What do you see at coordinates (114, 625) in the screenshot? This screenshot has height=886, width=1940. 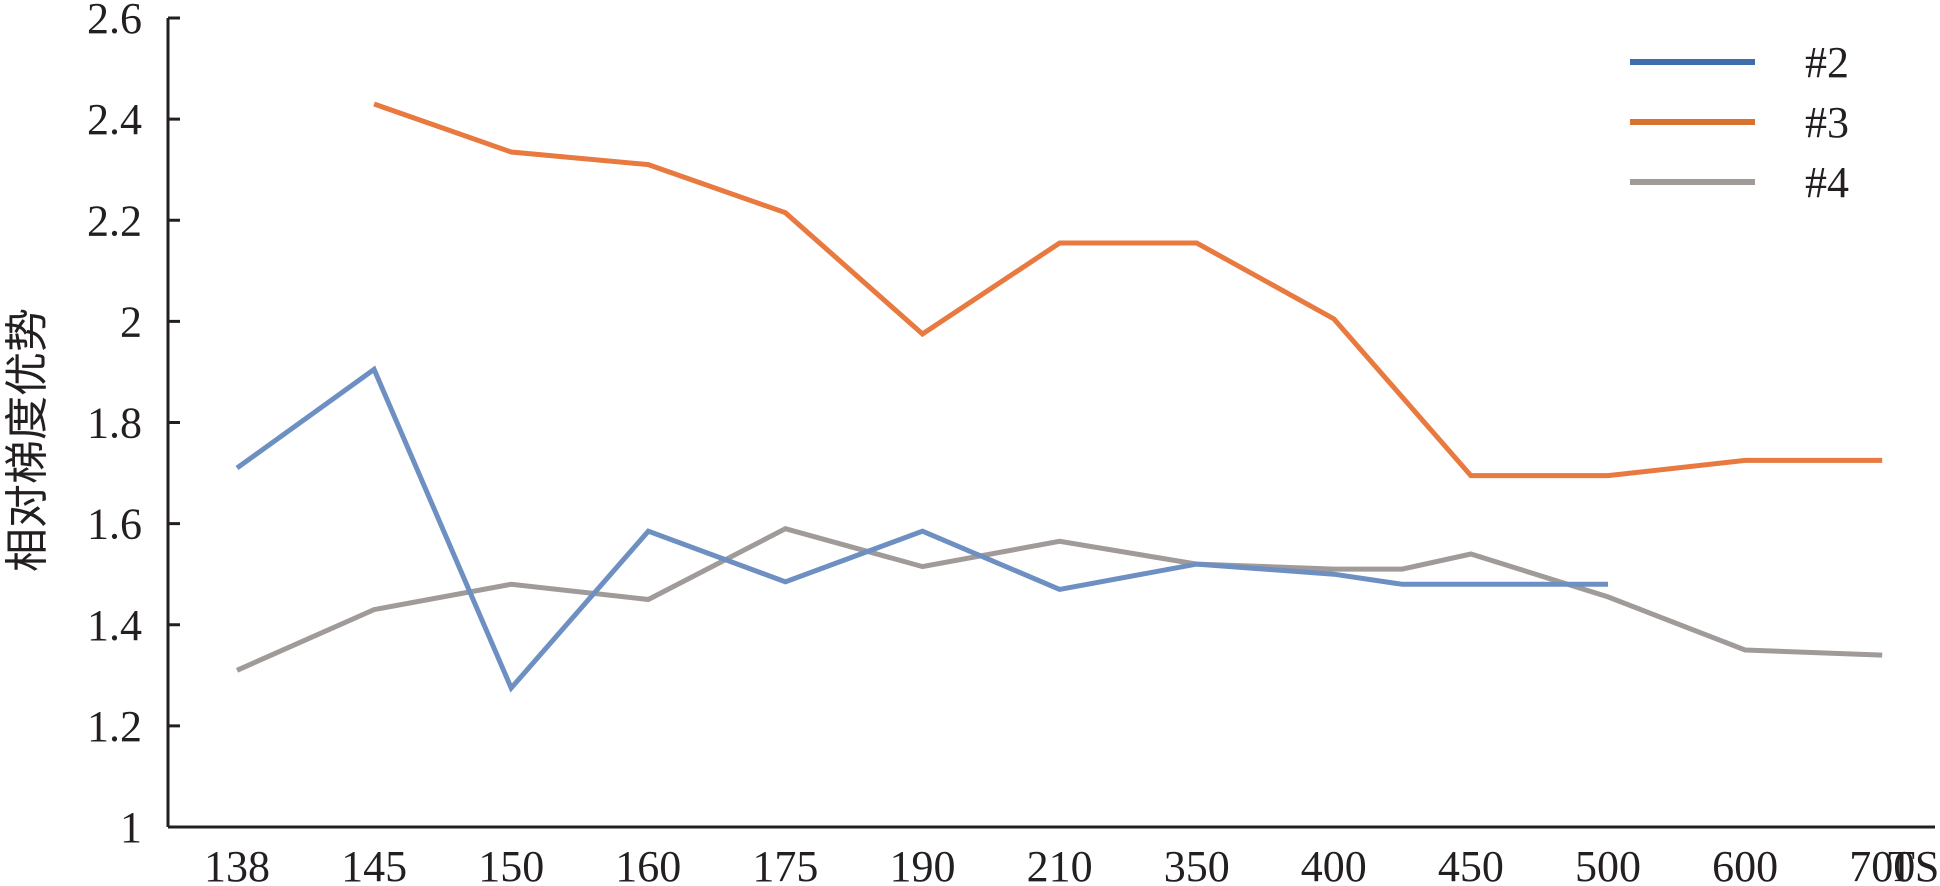 I see `y-tick-label: 1.4` at bounding box center [114, 625].